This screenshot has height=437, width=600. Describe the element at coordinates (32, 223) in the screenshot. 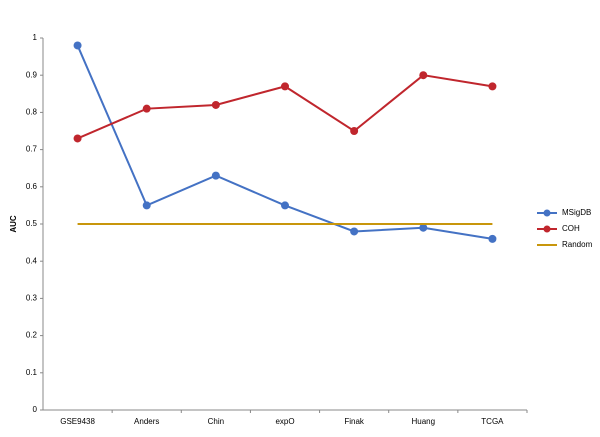

I see `y-tick-label: 0.5` at that location.